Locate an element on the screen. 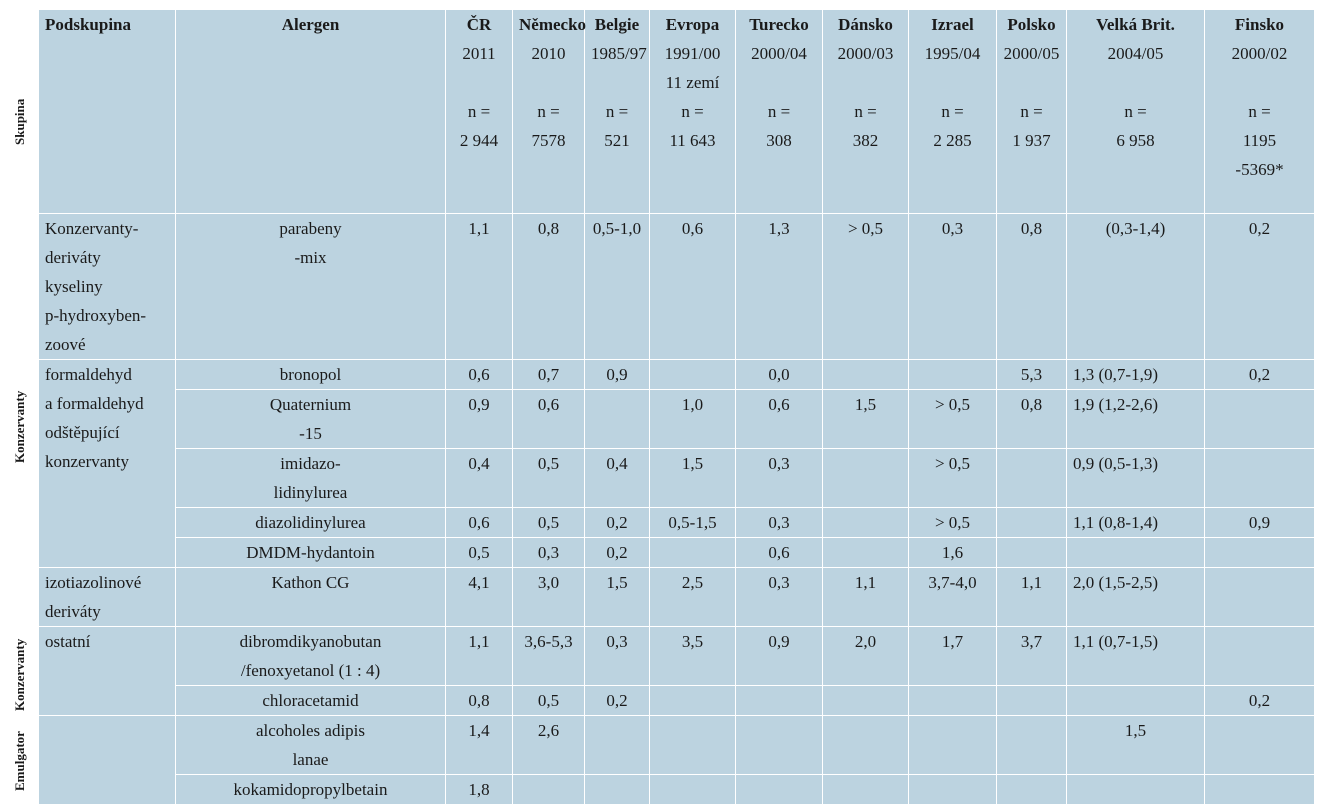 The width and height of the screenshot is (1321, 805). country-name: Evropa is located at coordinates (692, 24).